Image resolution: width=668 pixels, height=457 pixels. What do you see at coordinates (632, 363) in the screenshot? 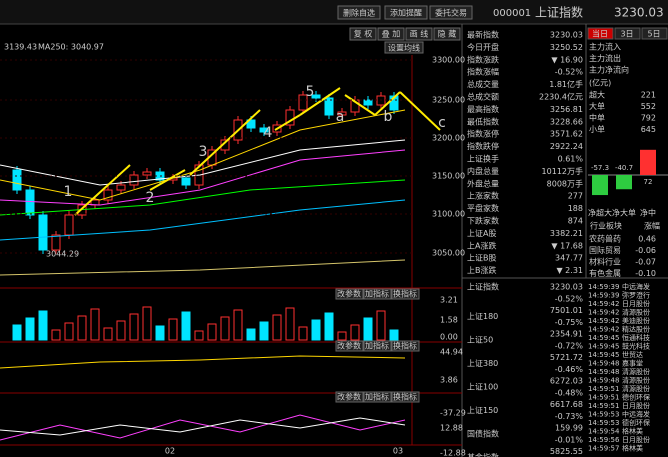
I see `trade-name: 嘉事堂` at bounding box center [632, 363].